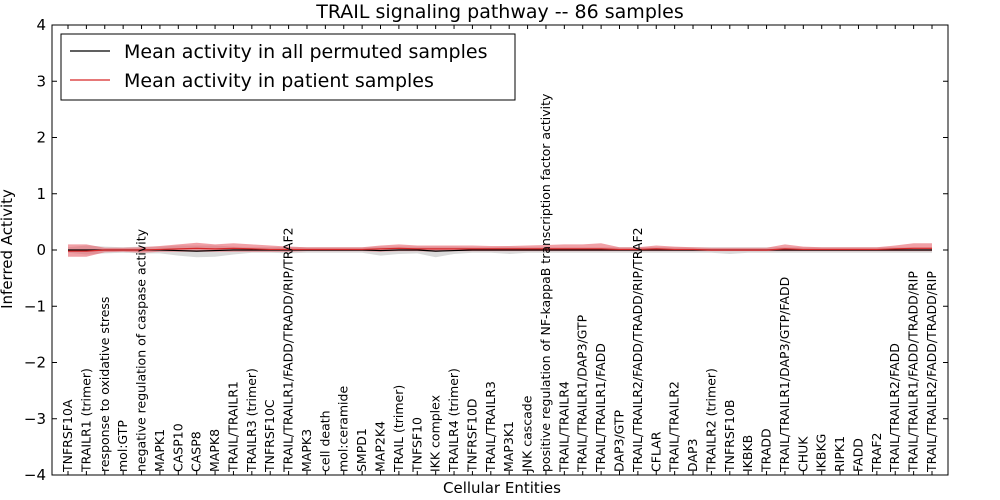  What do you see at coordinates (618, 440) in the screenshot?
I see `x-tick-label: DAP3/GTP` at bounding box center [618, 440].